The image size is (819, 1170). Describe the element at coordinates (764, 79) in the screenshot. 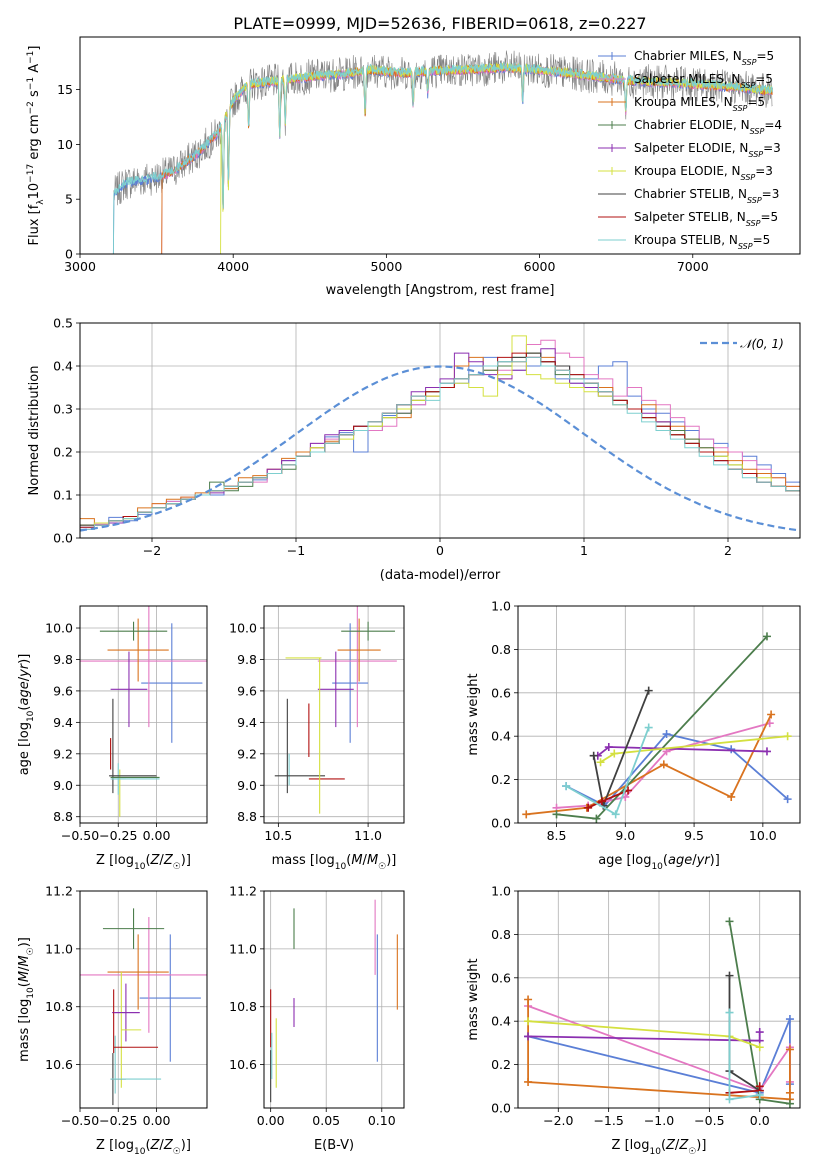

I see `legend-suffix: =5` at that location.